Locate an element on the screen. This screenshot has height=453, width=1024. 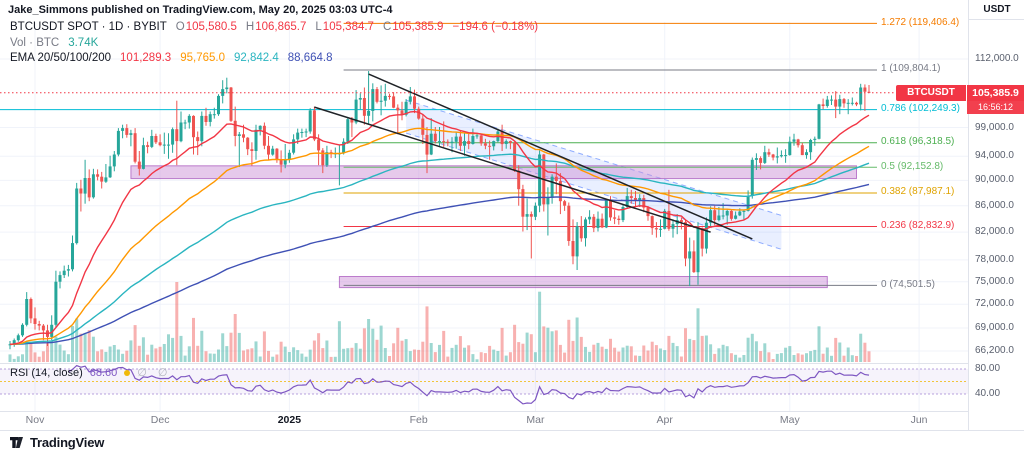
footer-bar: TradingView is located at coordinates (512, 442).